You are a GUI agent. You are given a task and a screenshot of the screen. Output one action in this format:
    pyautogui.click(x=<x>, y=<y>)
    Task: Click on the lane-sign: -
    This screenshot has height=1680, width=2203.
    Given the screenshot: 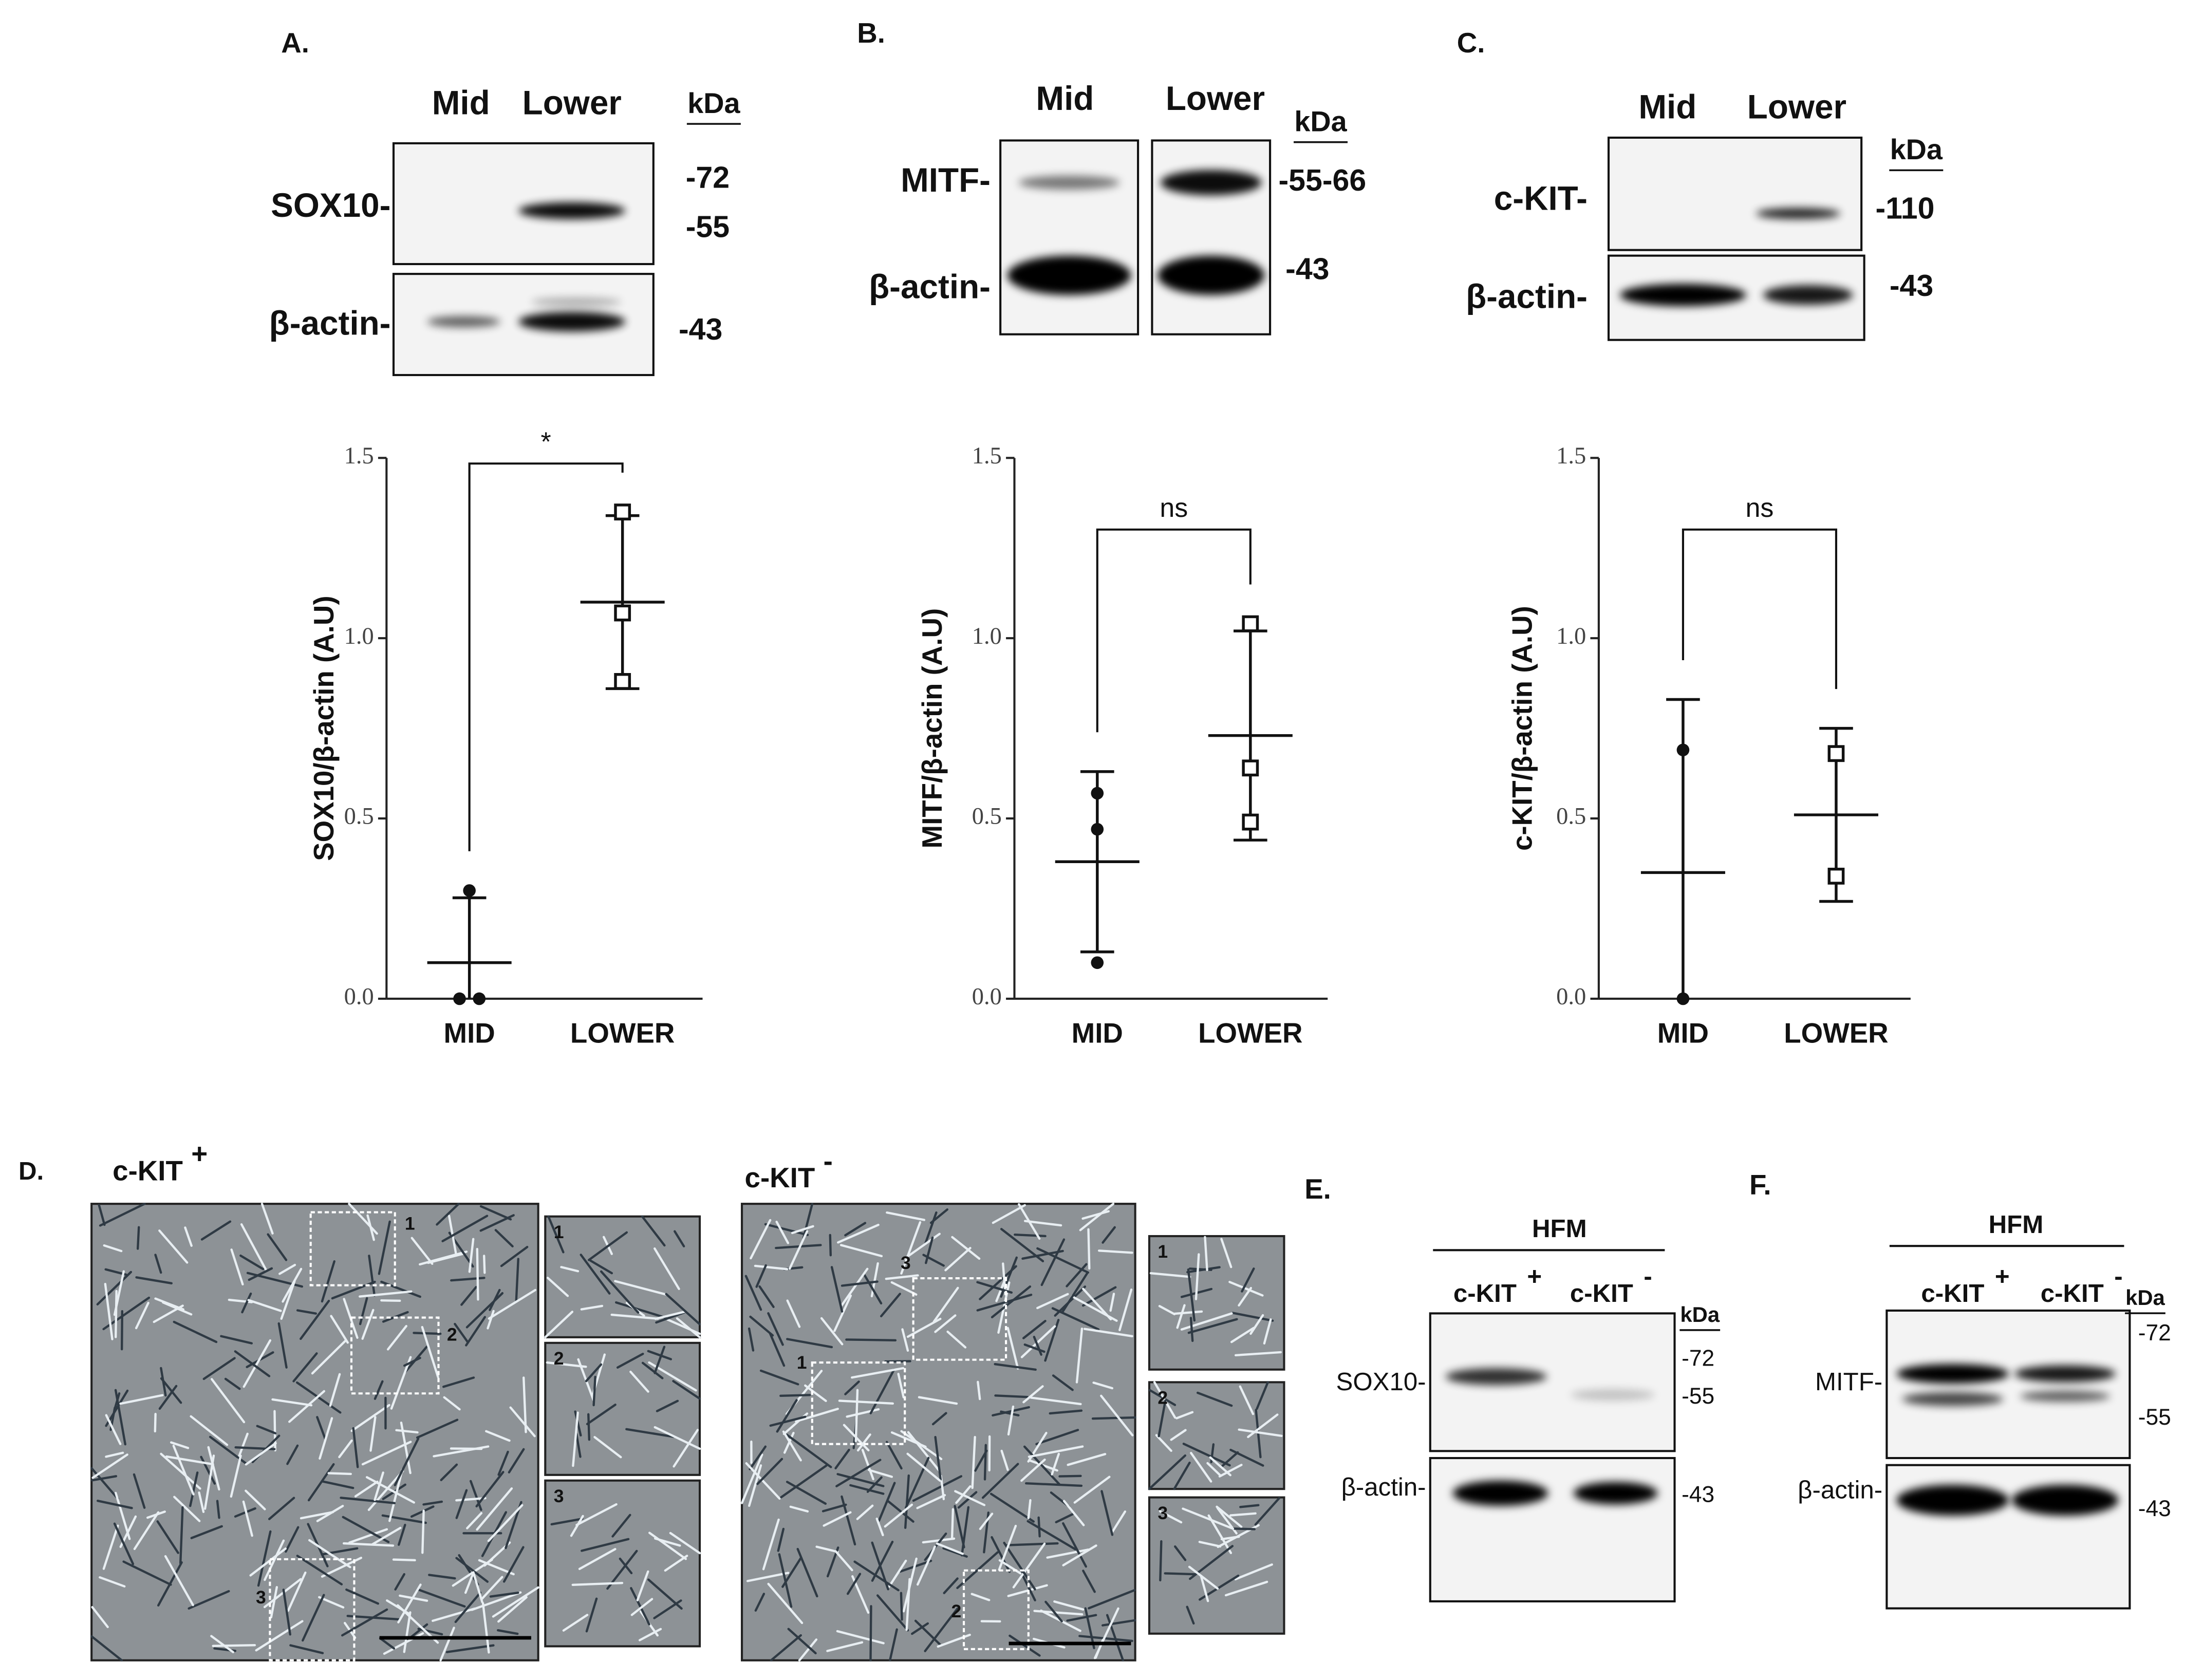 What is the action you would take?
    pyautogui.click(x=2118, y=1277)
    